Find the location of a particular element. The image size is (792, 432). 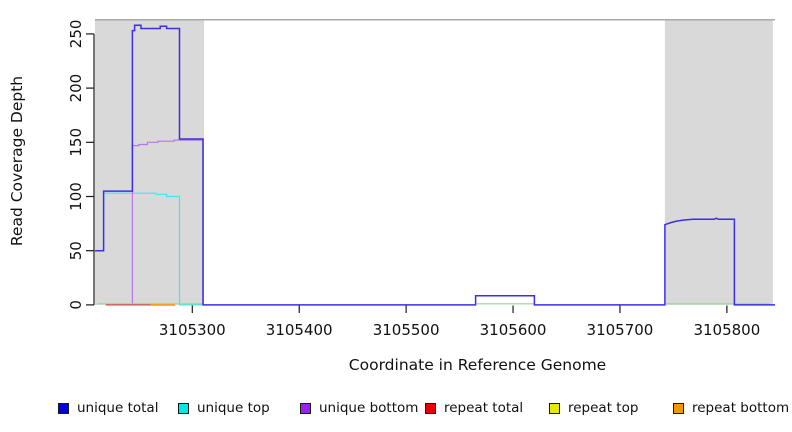

legend-item-repeat-total: repeat total is located at coordinates (474, 408).